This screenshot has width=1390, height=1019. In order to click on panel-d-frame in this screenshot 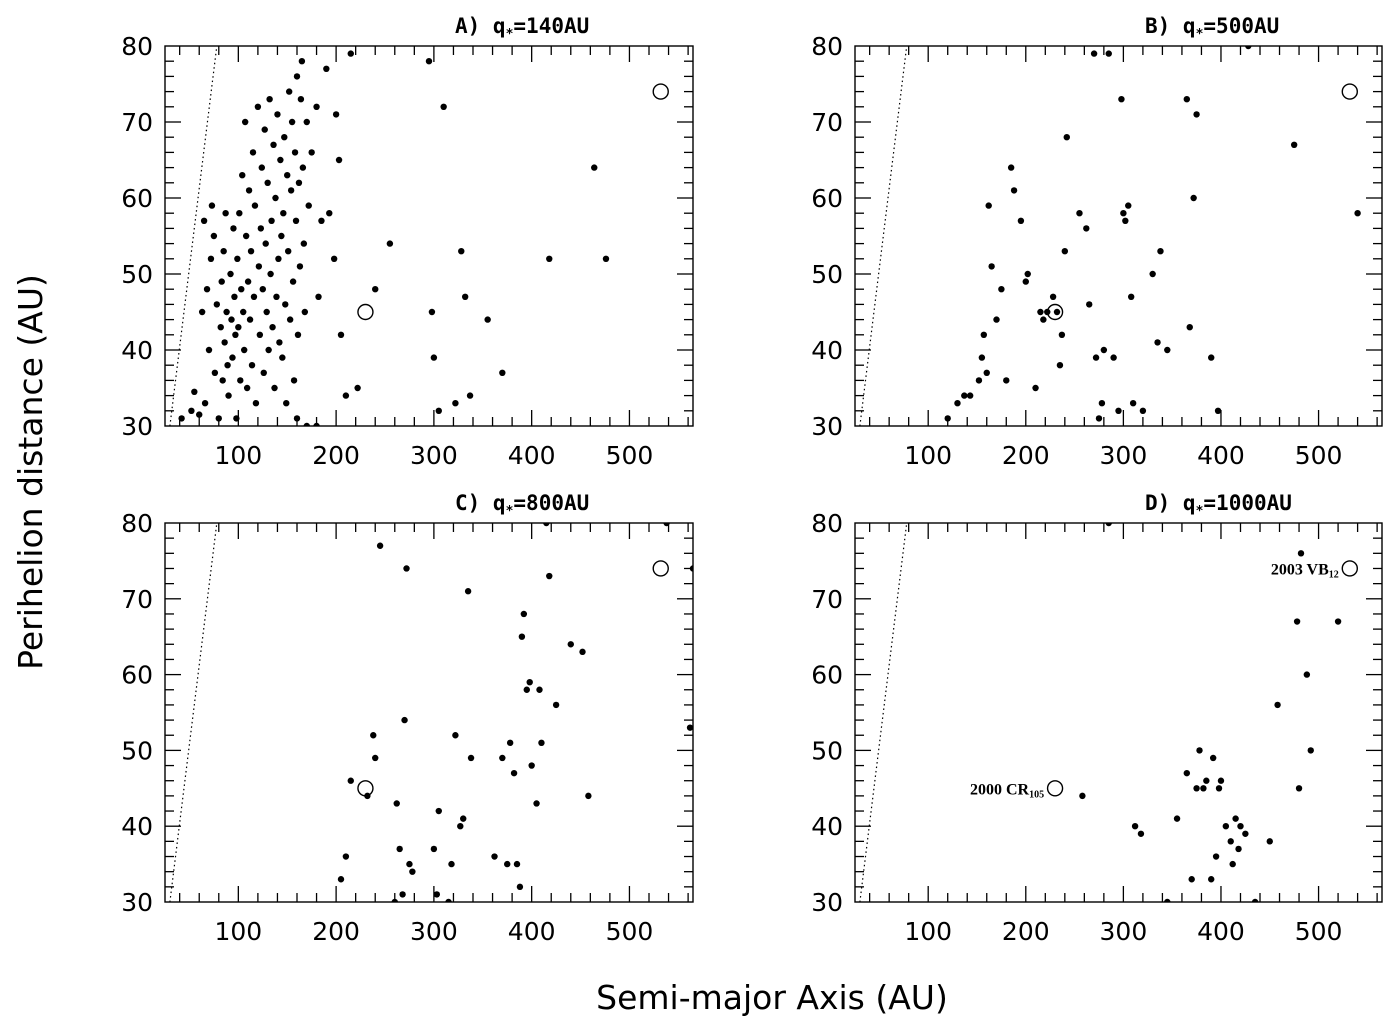, I will do `click(1118, 712)`.